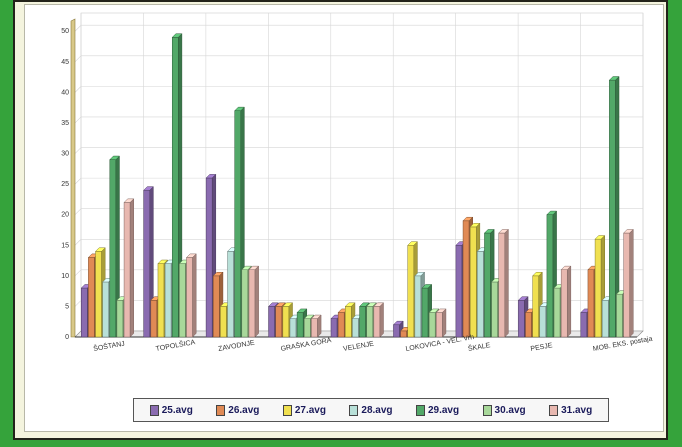  What do you see at coordinates (479, 346) in the screenshot?
I see `x-tick-label: ŠKALE` at bounding box center [479, 346].